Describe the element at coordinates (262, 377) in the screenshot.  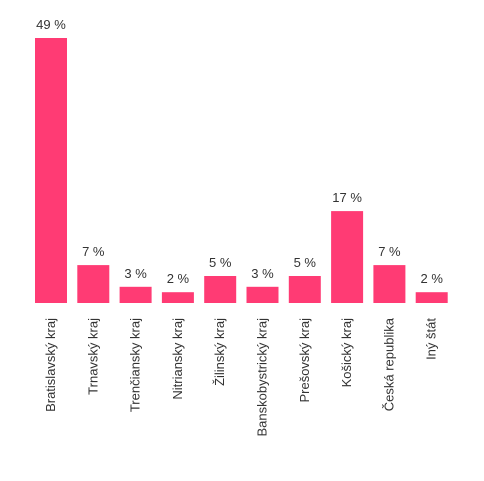
I see `category-label-5: Banskobystrický kraj` at that location.